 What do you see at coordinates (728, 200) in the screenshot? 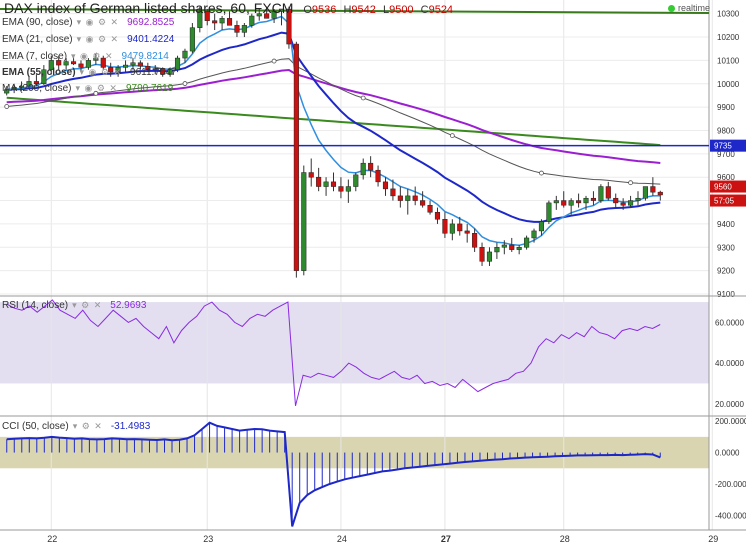
I see `price-tag-countdown-bg` at bounding box center [728, 200].